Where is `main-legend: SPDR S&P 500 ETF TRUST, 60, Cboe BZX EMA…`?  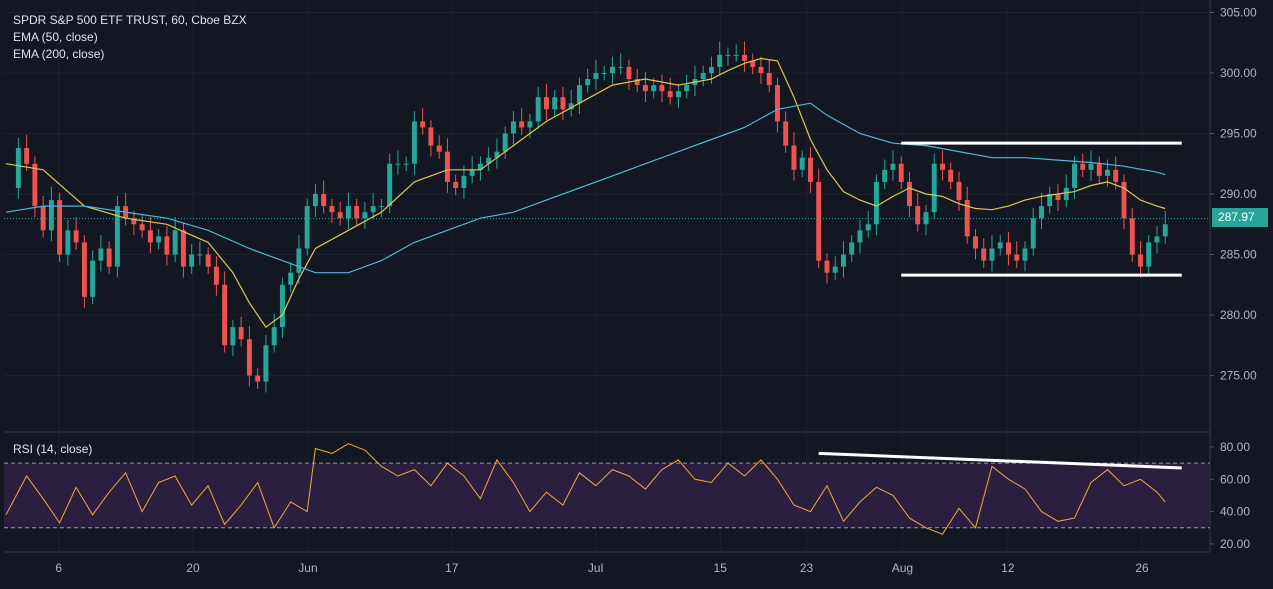
main-legend: SPDR S&P 500 ETF TRUST, 60, Cboe BZX EMA… is located at coordinates (130, 37).